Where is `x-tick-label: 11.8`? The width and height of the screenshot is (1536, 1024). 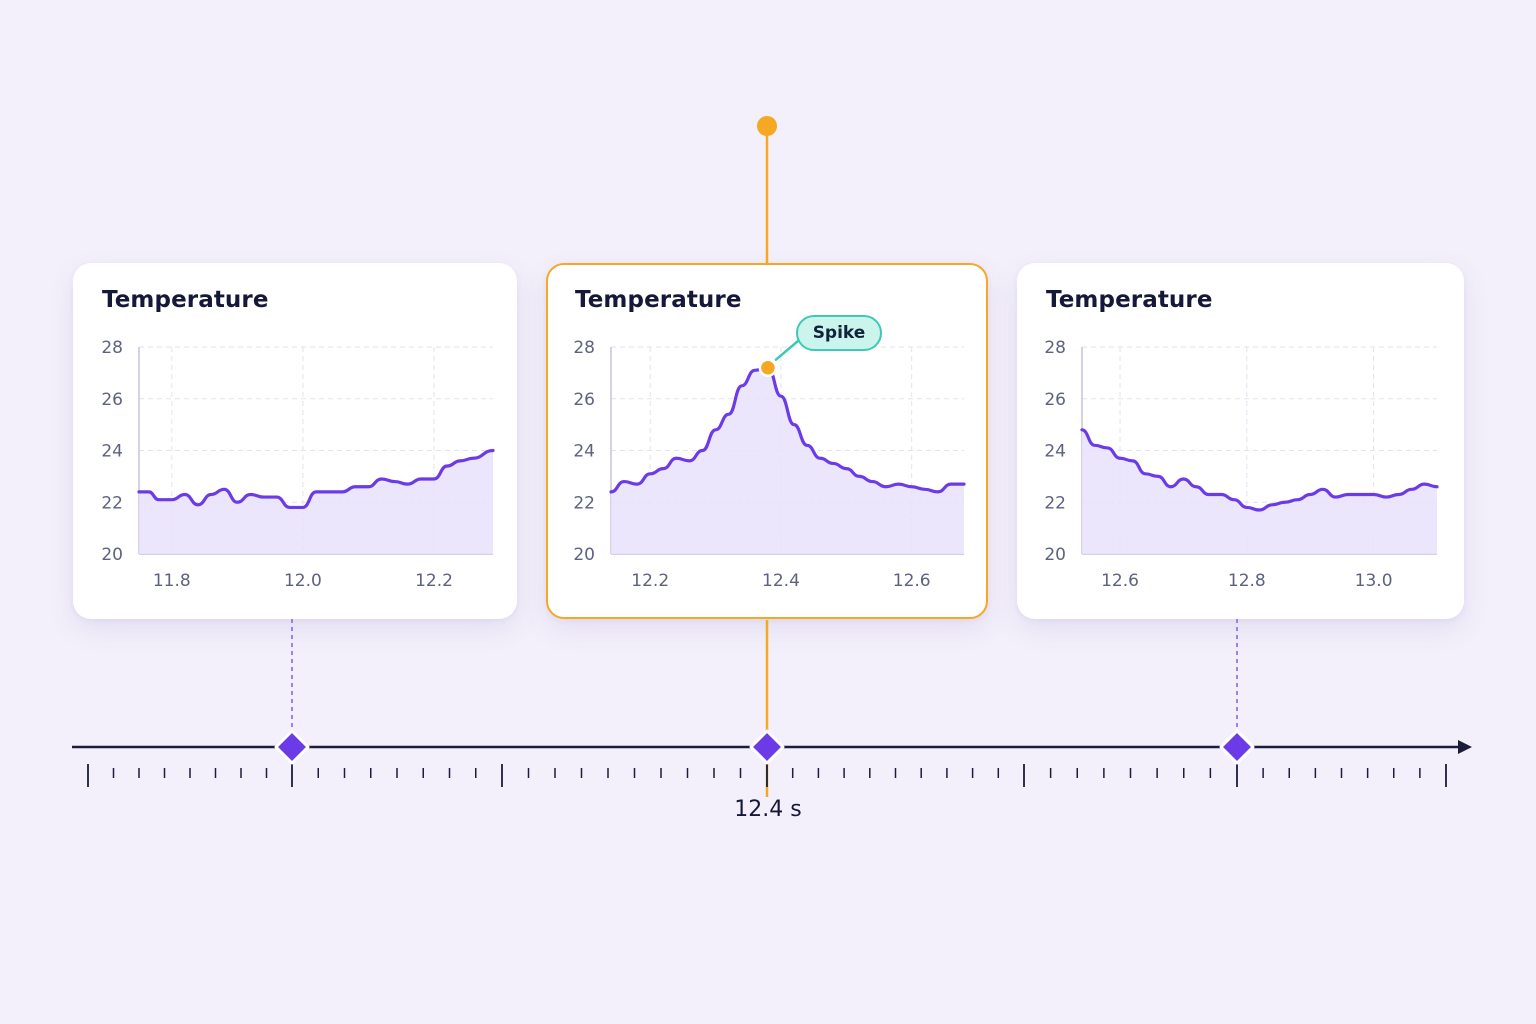 x-tick-label: 11.8 is located at coordinates (172, 581).